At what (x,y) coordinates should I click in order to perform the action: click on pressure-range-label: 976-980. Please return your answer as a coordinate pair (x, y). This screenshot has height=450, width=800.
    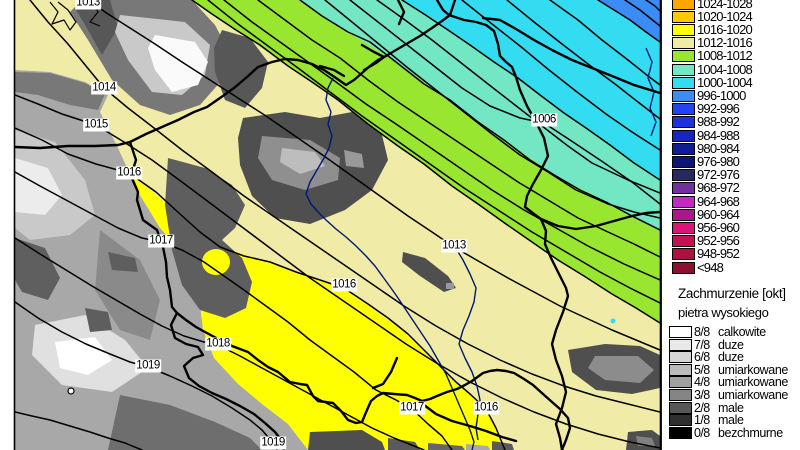
    Looking at the image, I should click on (718, 161).